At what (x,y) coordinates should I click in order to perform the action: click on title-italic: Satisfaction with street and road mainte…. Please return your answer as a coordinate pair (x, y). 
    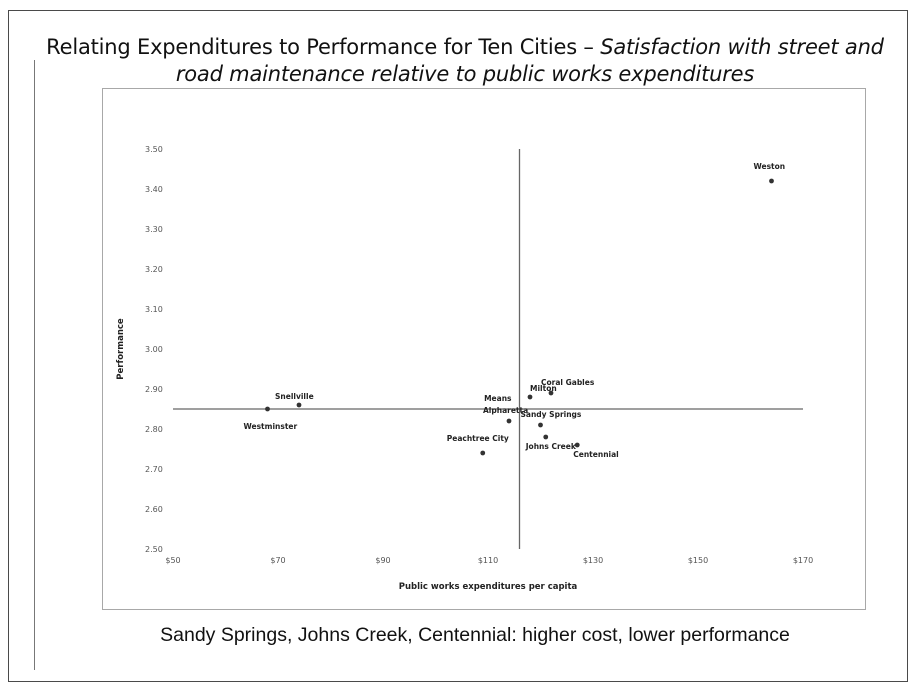
    Looking at the image, I should click on (529, 60).